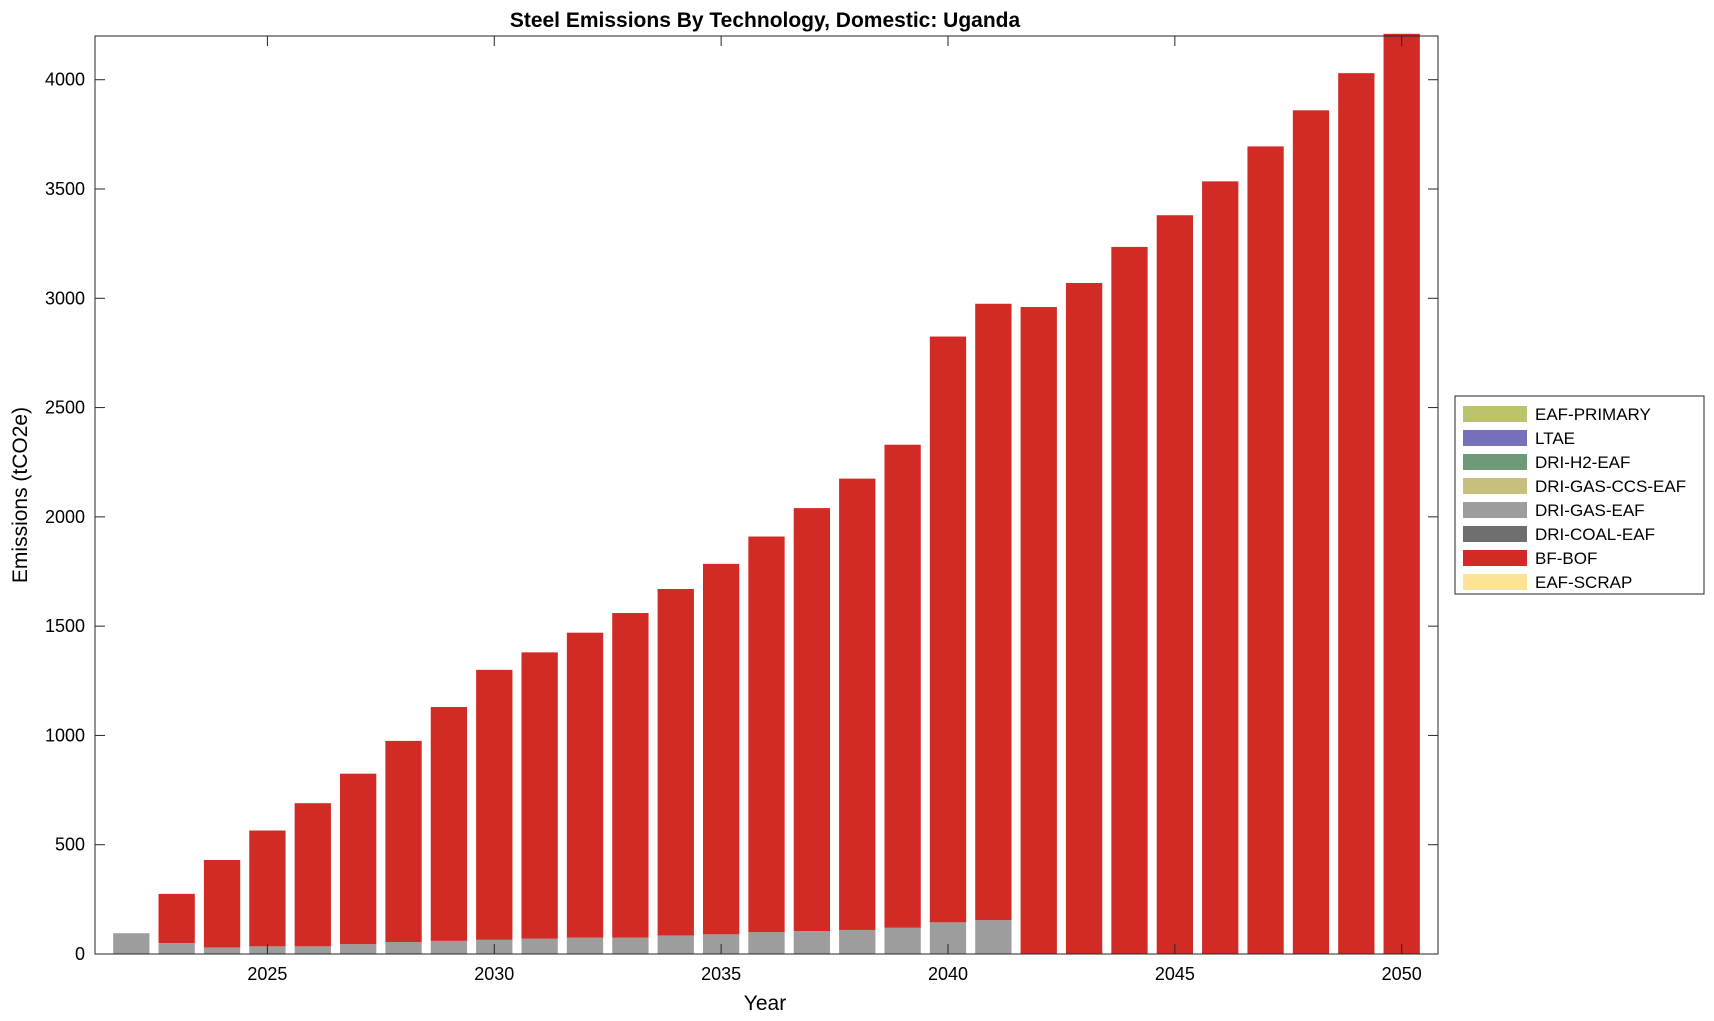 The image size is (1714, 1021). What do you see at coordinates (539, 946) in the screenshot?
I see `bar-dri-gas-eaf-2031` at bounding box center [539, 946].